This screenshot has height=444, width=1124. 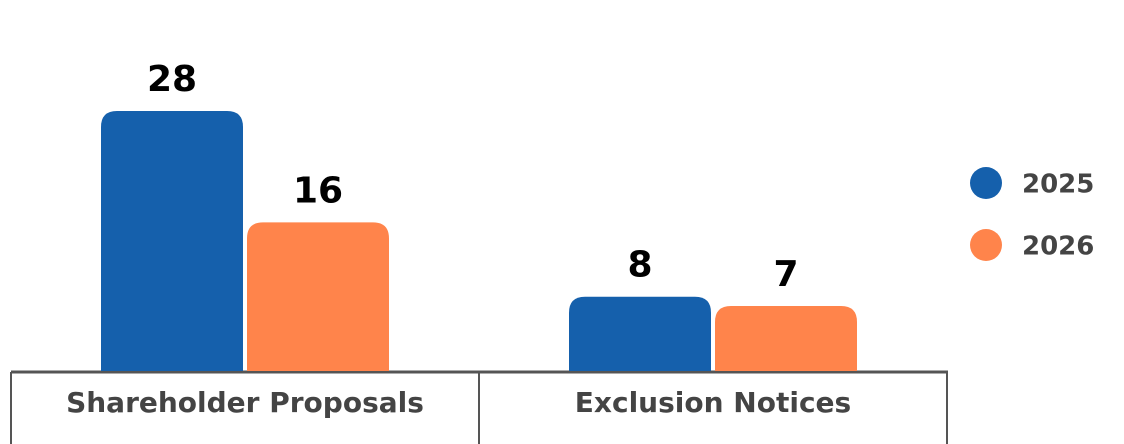 I want to click on value-label: 16, so click(x=318, y=190).